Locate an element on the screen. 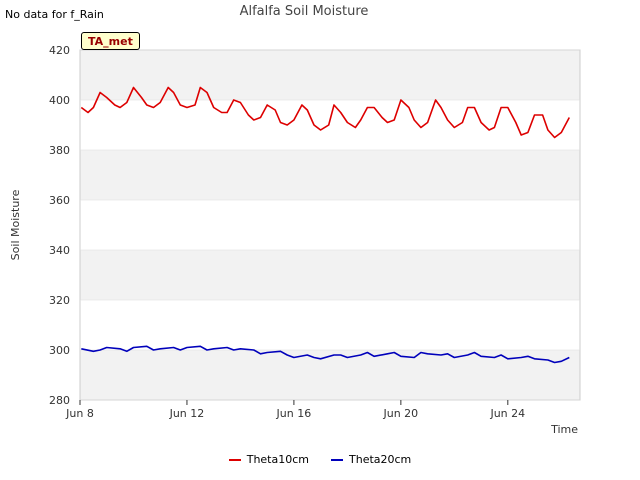  x-tick-label: Jun 16 is located at coordinates (294, 413).